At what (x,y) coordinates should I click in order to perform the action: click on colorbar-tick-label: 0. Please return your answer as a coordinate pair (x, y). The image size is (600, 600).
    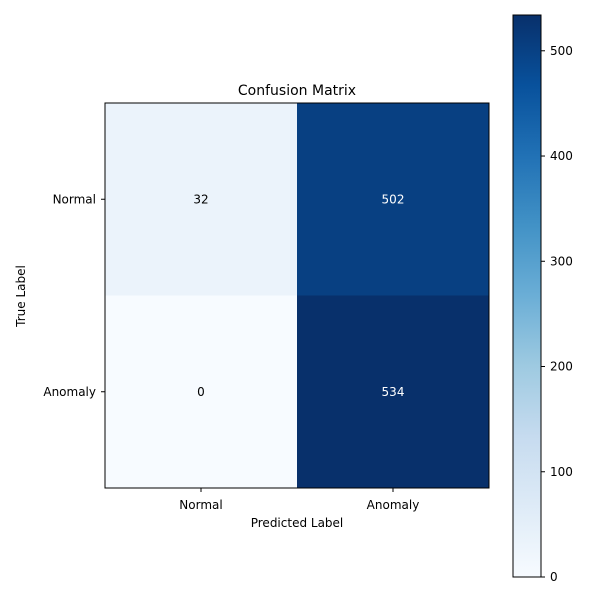
    Looking at the image, I should click on (554, 577).